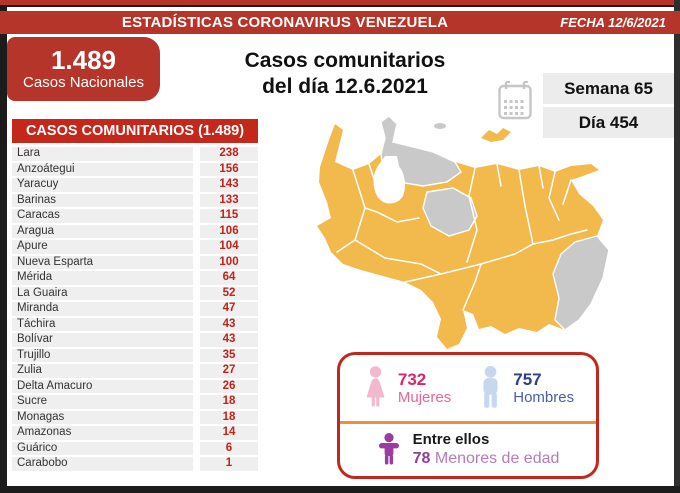  I want to click on table-row: Lara 238, so click(137, 154).